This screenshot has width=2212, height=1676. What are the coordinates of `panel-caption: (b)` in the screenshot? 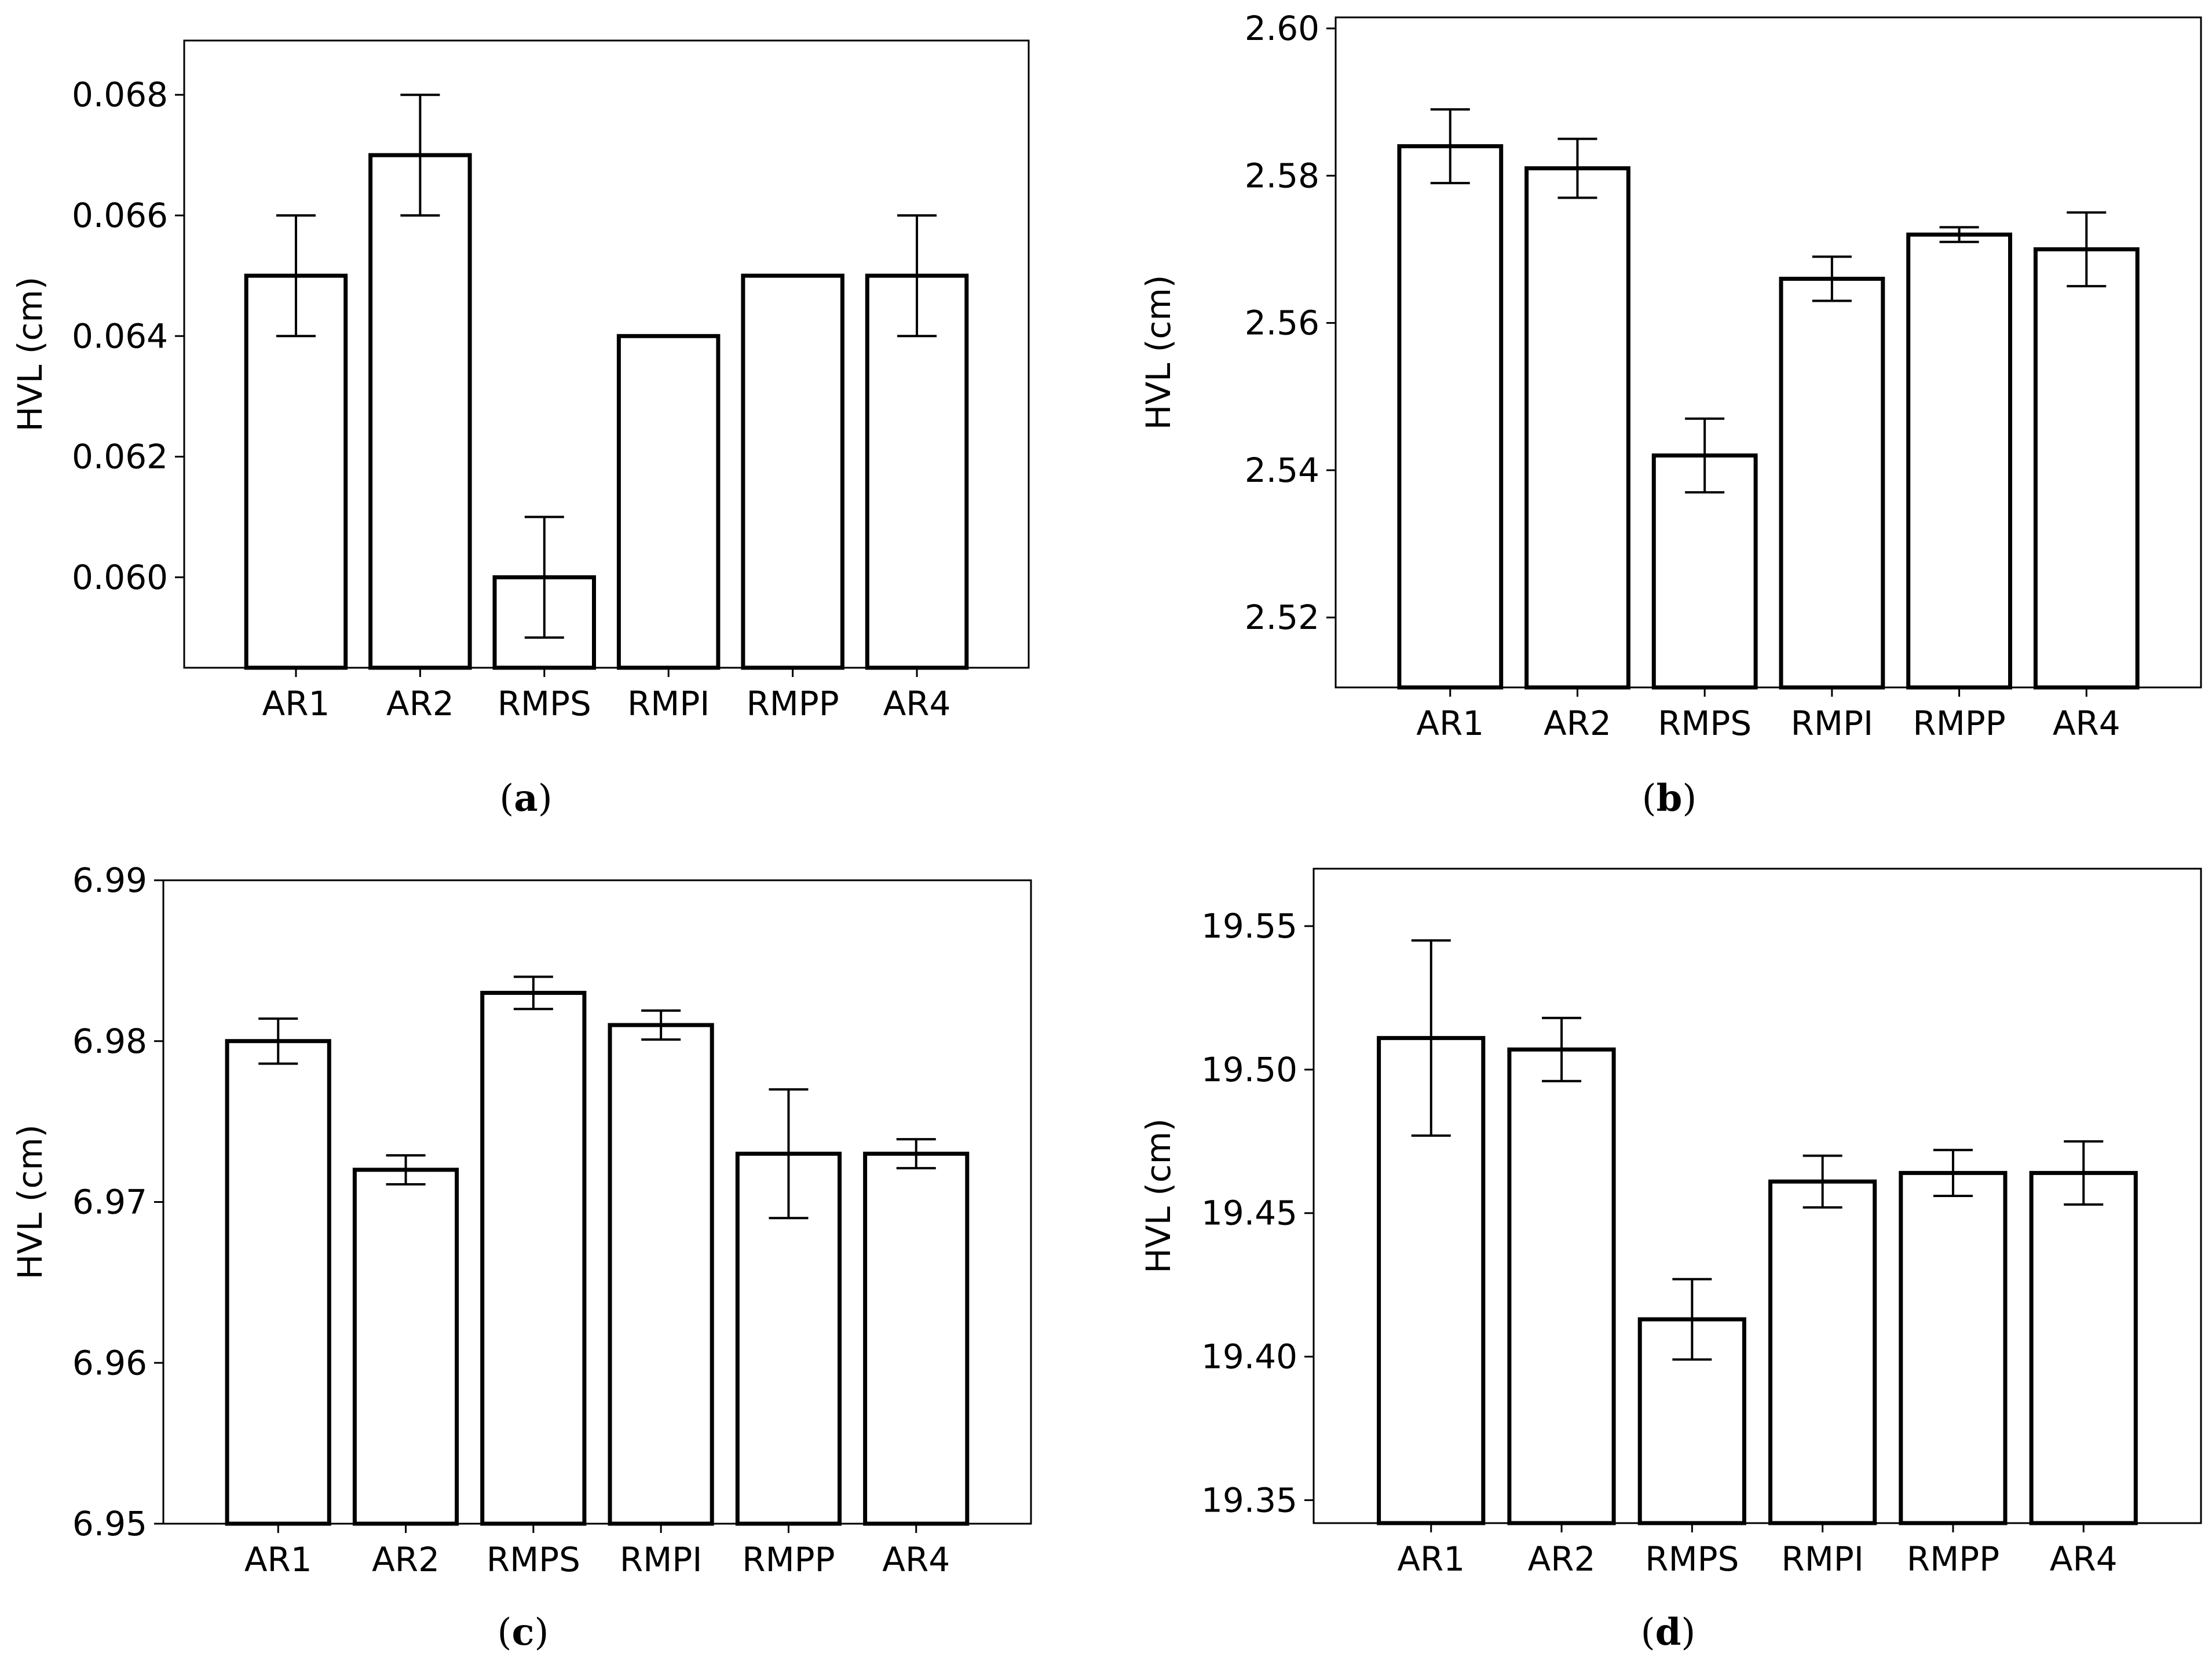 It's located at (1669, 799).